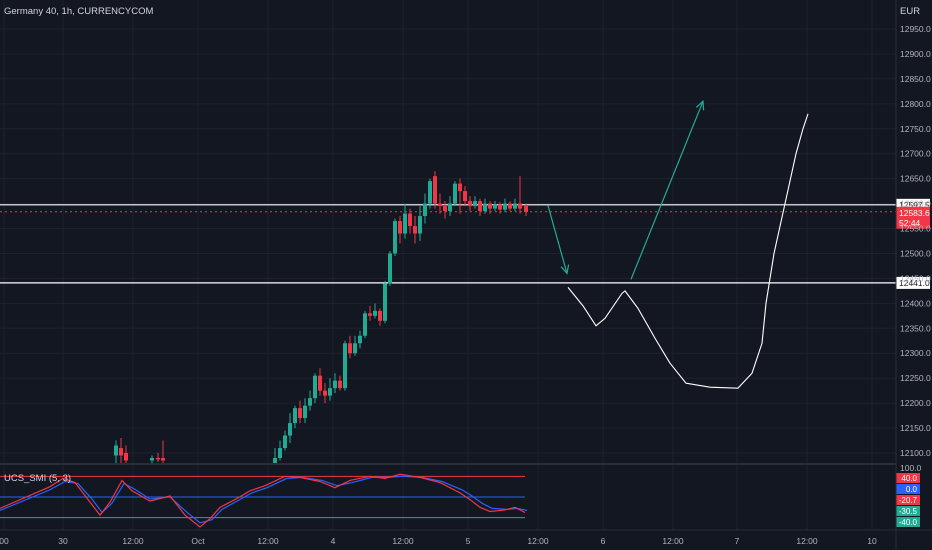 This screenshot has height=550, width=932. What do you see at coordinates (872, 541) in the screenshot?
I see `time-tick-label: 10` at bounding box center [872, 541].